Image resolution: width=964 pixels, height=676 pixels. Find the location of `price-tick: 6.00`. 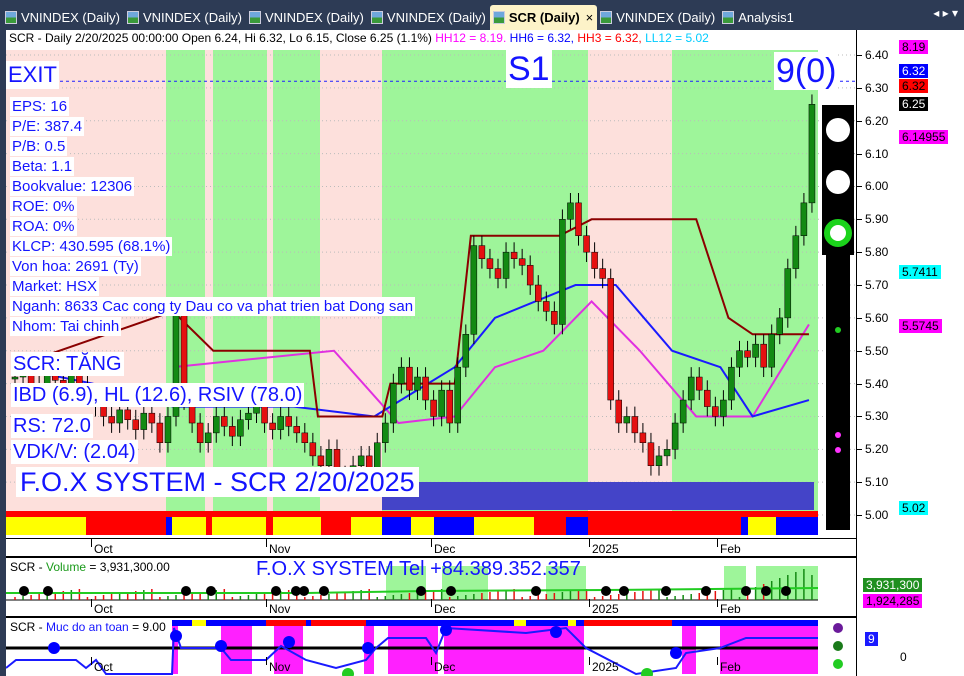

price-tick: 6.00 is located at coordinates (872, 186).